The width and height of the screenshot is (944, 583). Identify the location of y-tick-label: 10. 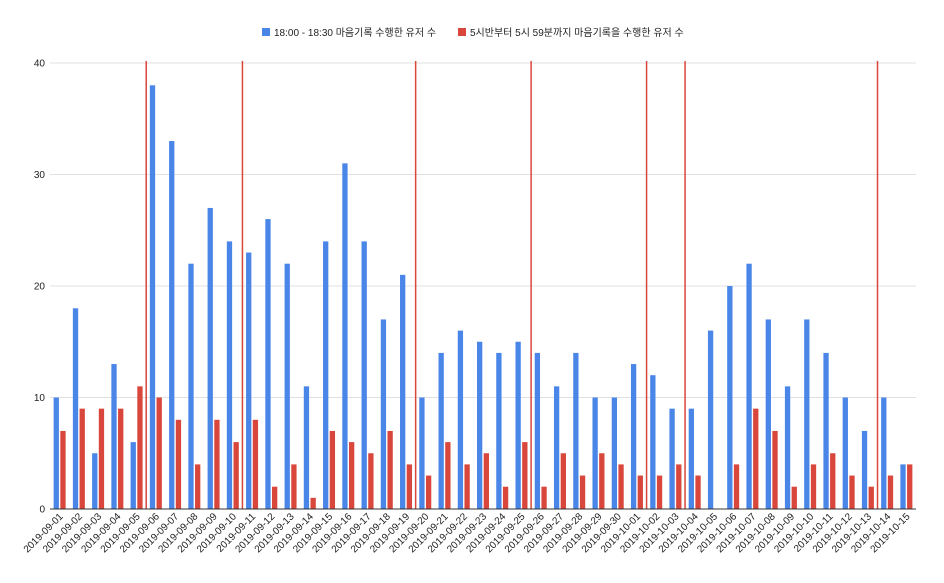
(40, 398).